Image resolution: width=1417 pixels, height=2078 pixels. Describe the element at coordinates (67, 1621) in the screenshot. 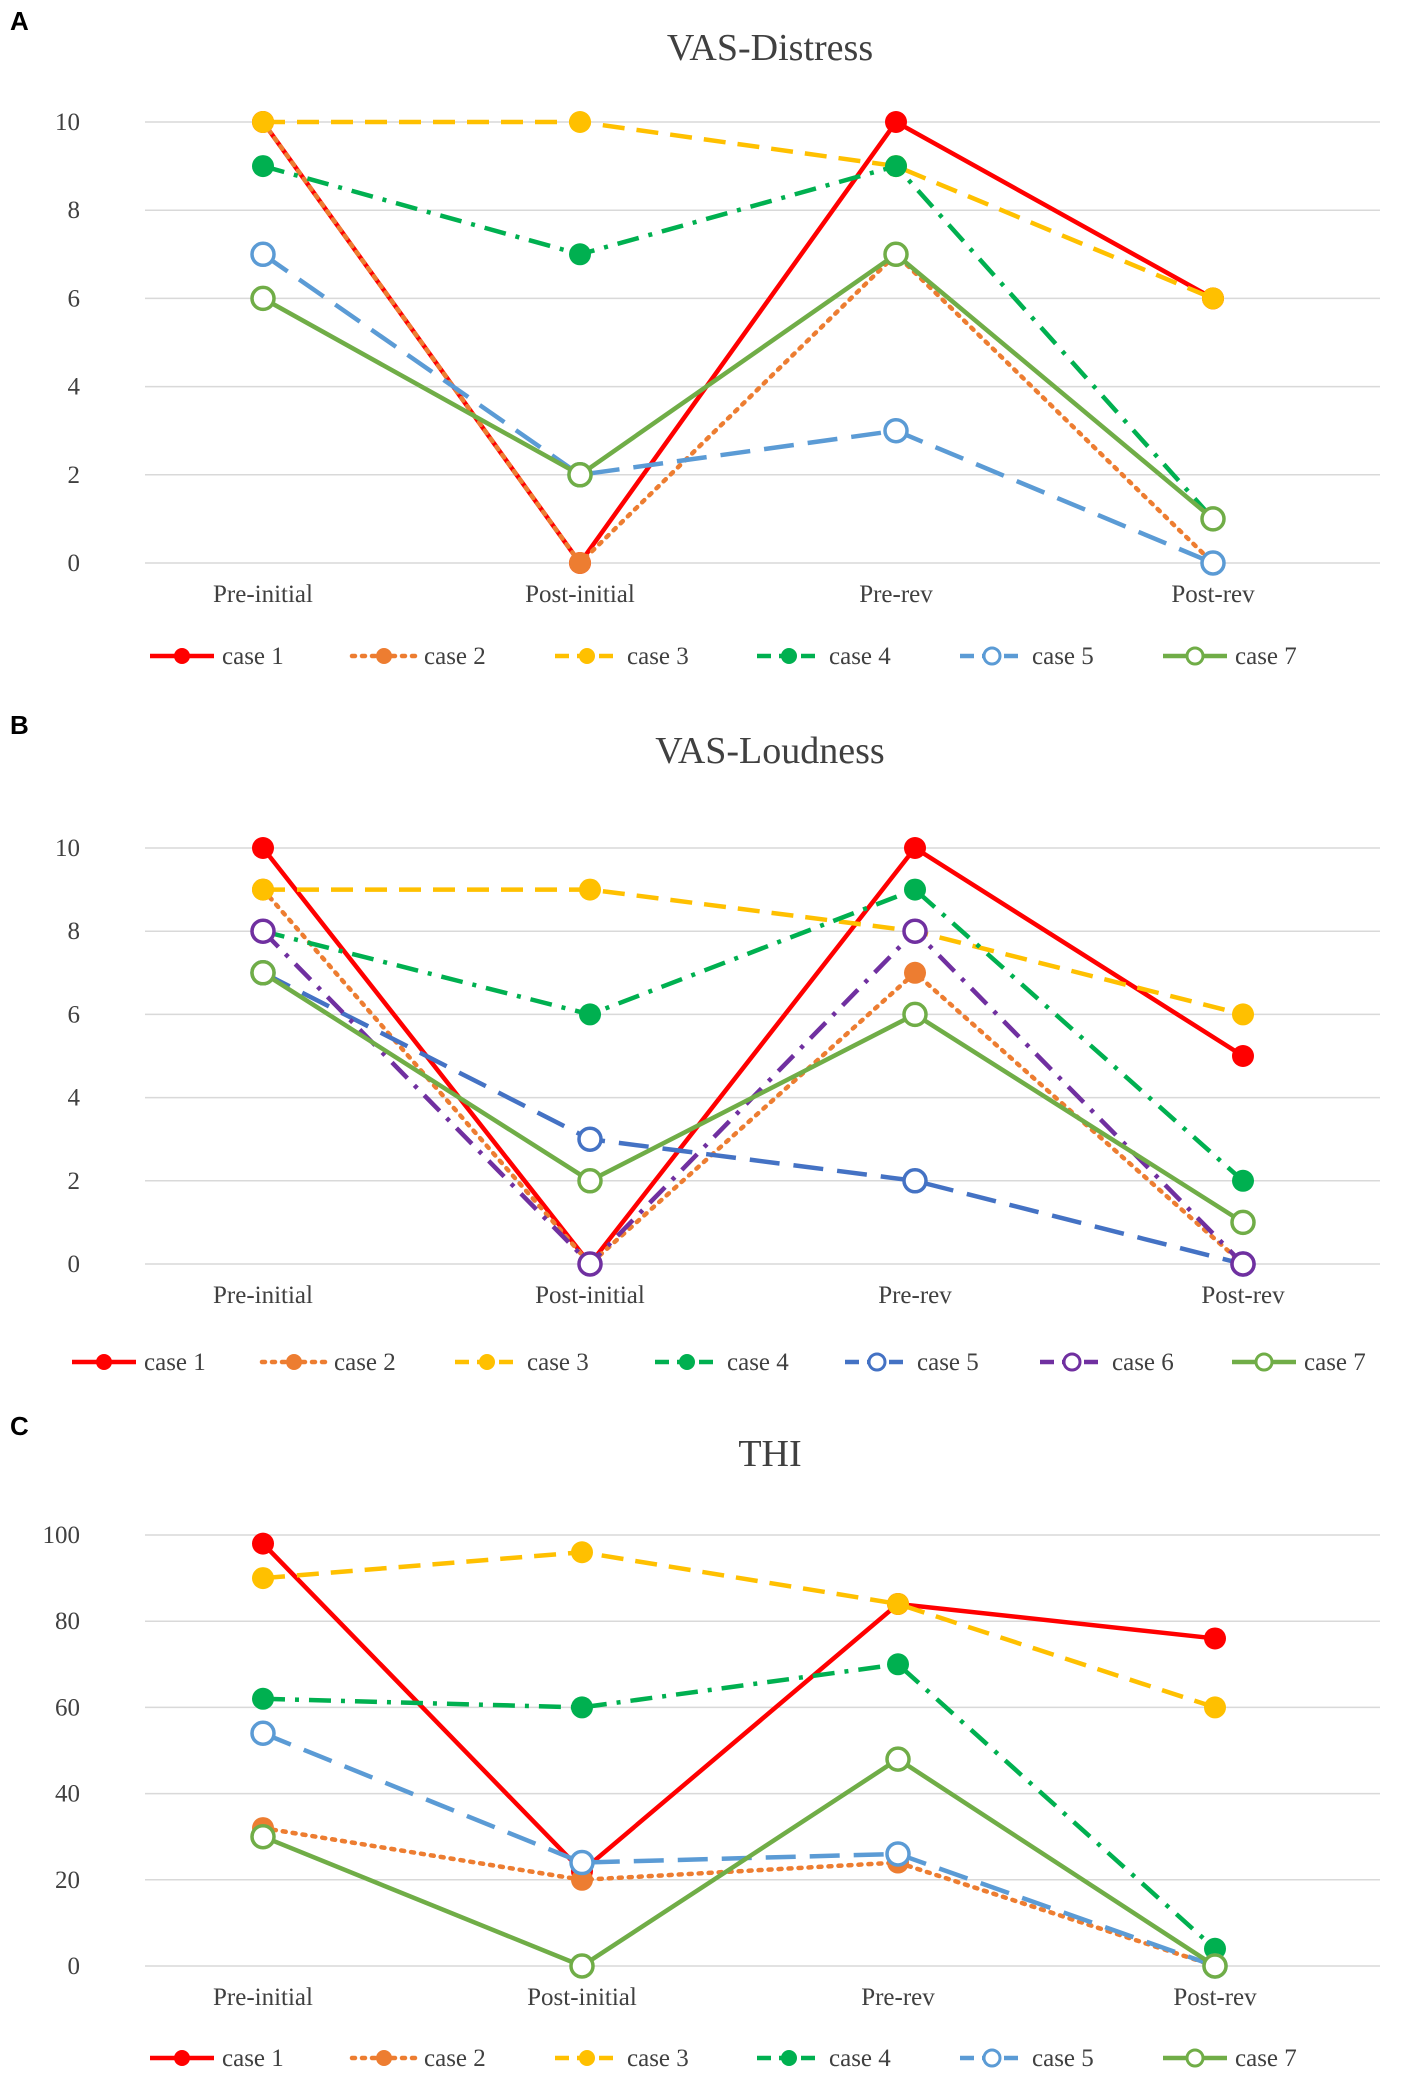

I see `y-tick-label: 80` at that location.